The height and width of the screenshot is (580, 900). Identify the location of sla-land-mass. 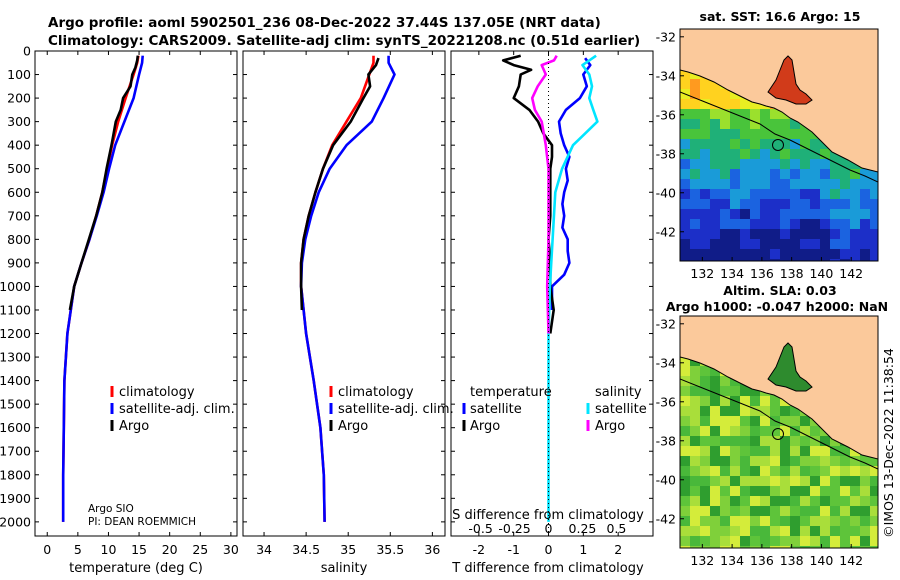
(779, 388).